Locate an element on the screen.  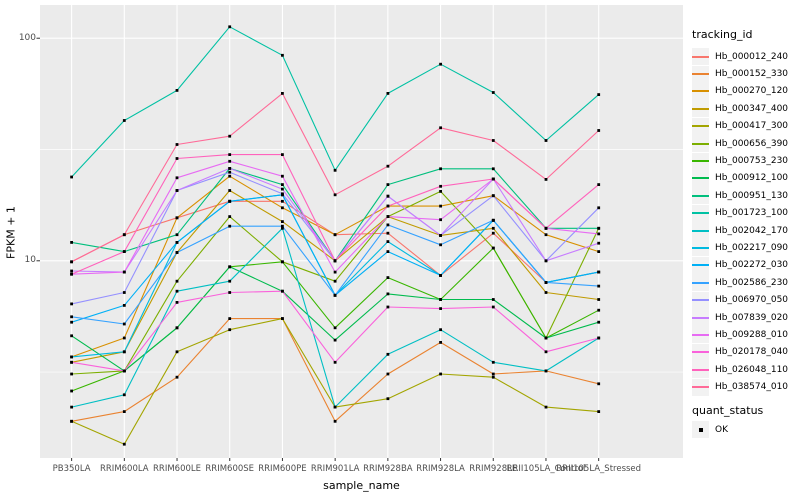
y-tick-label: 10 is located at coordinates (30, 260).